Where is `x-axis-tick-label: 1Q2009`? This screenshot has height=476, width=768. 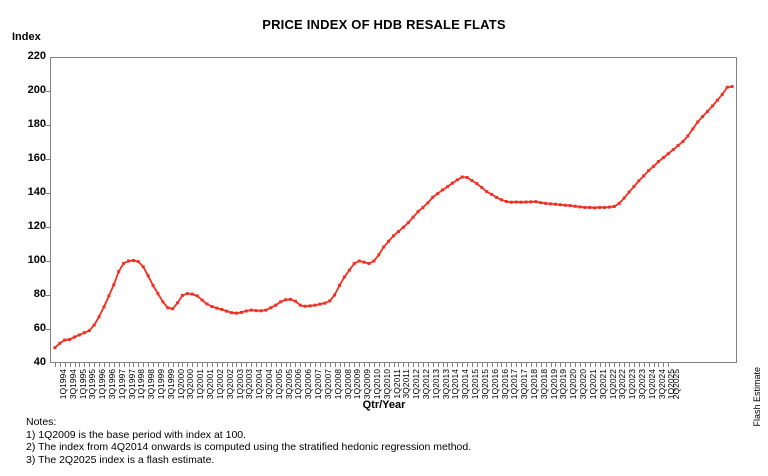
x-axis-tick-label: 1Q2009 is located at coordinates (357, 384).